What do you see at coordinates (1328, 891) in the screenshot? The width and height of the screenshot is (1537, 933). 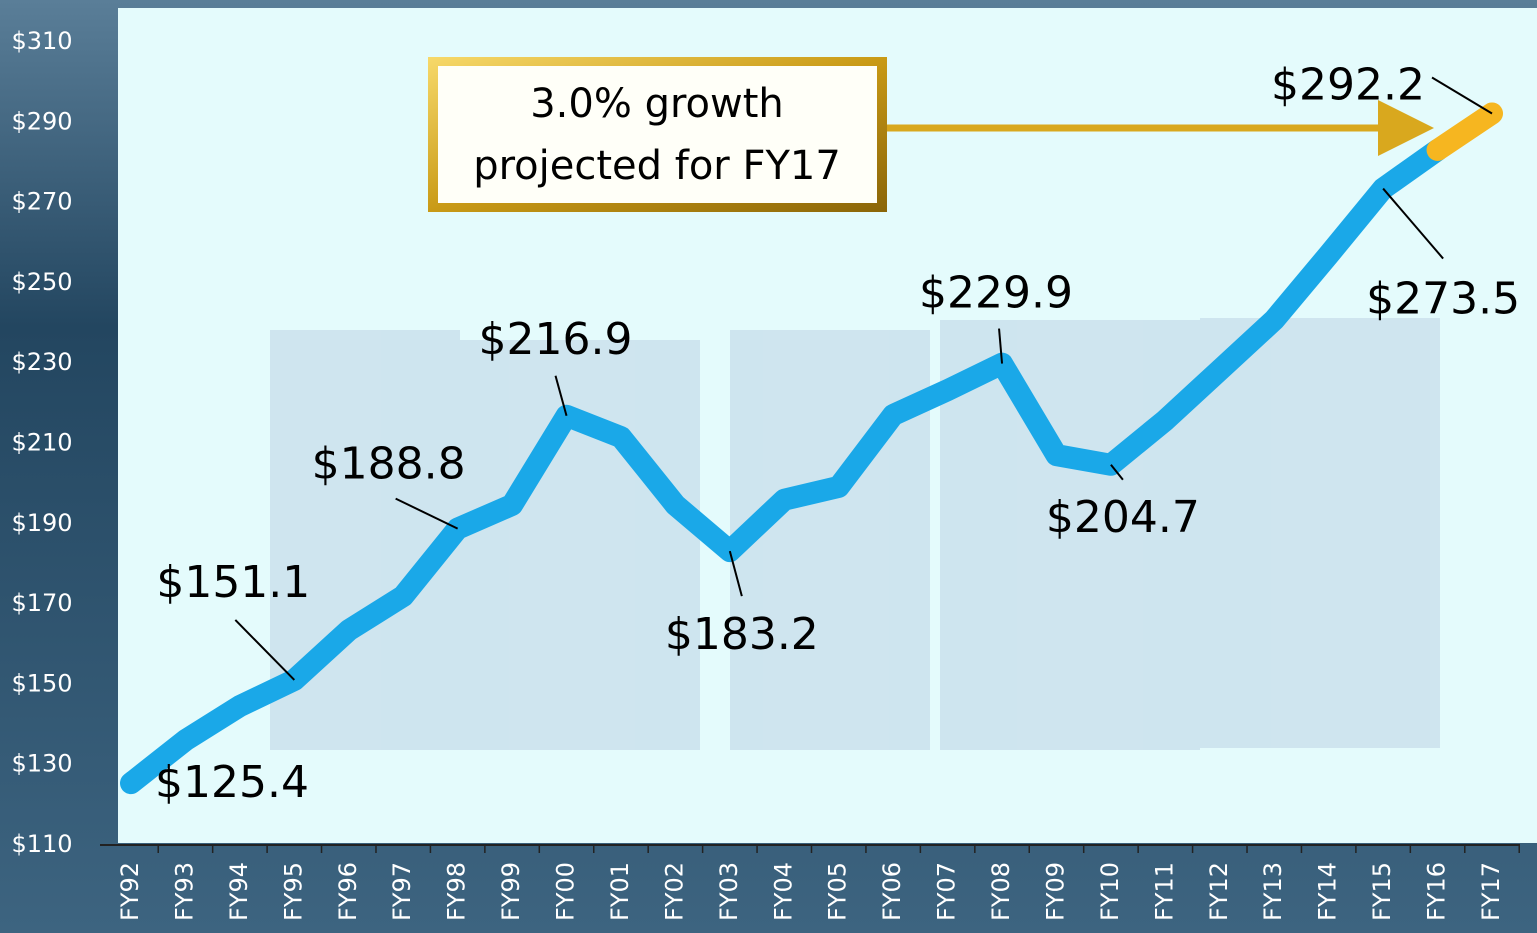 I see `x-tick-label: FY14` at bounding box center [1328, 891].